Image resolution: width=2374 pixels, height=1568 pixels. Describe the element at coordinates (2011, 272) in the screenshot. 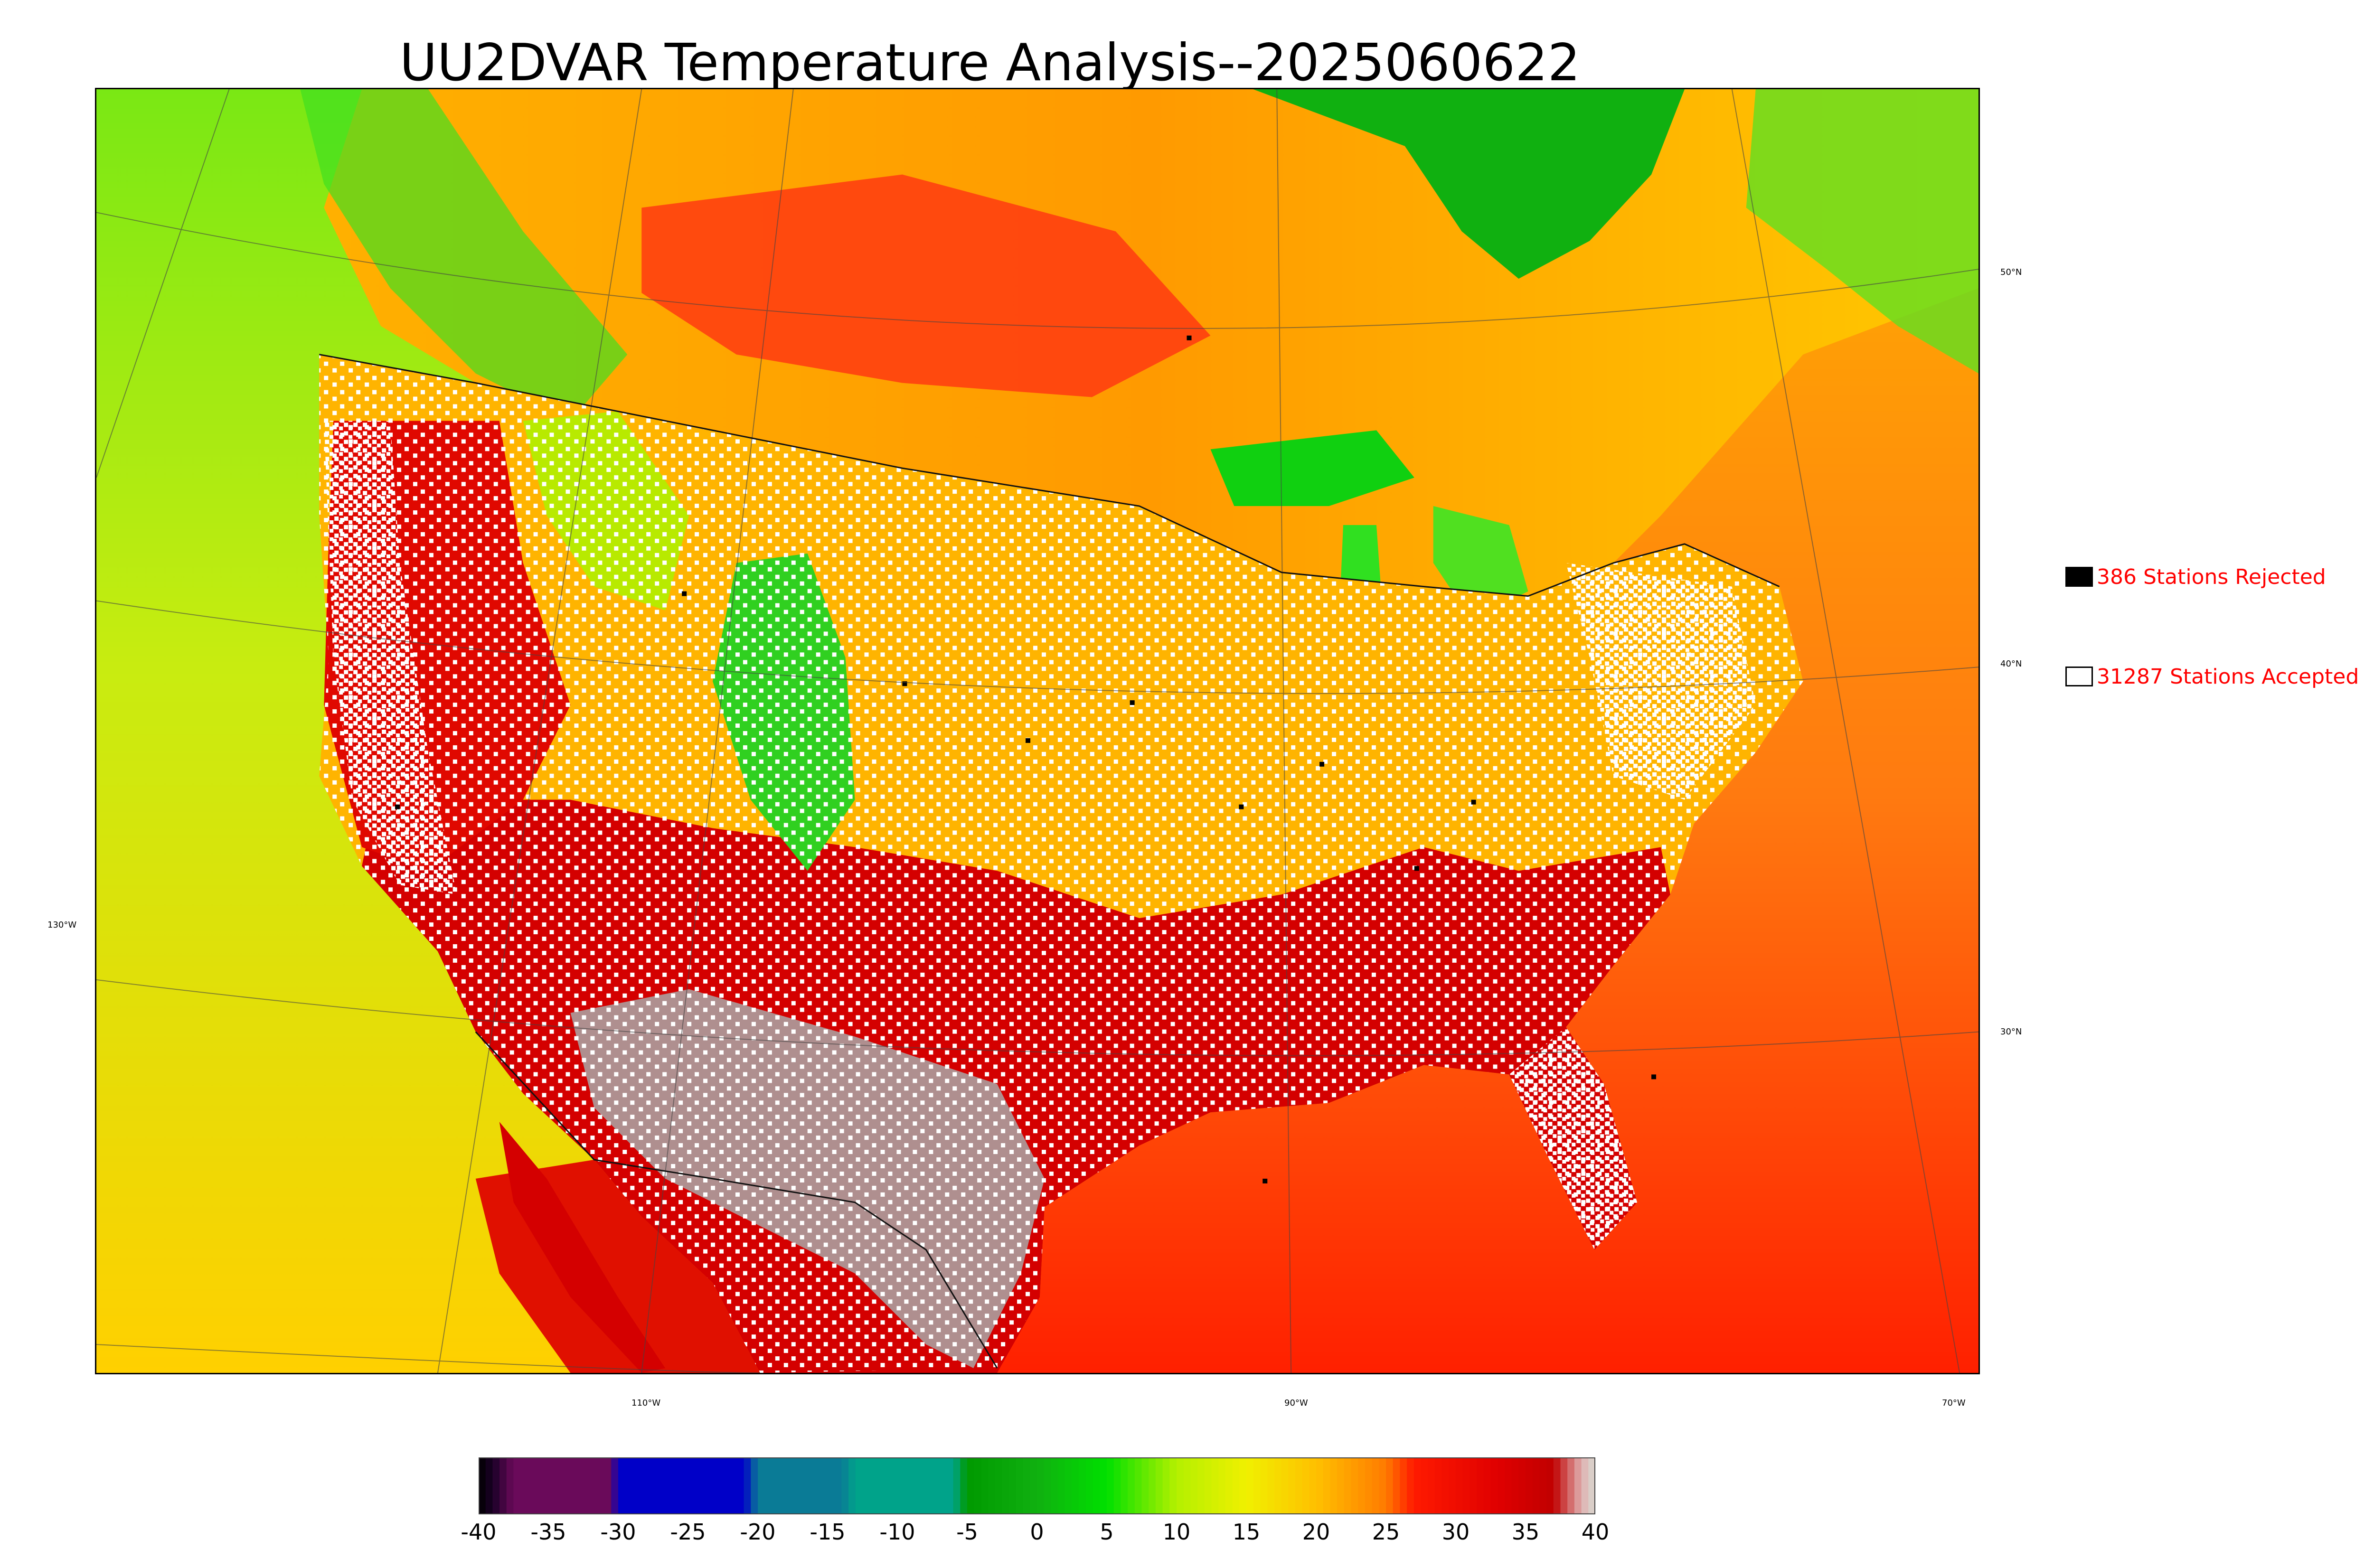

I see `latitude-label-50n: 50°N` at that location.